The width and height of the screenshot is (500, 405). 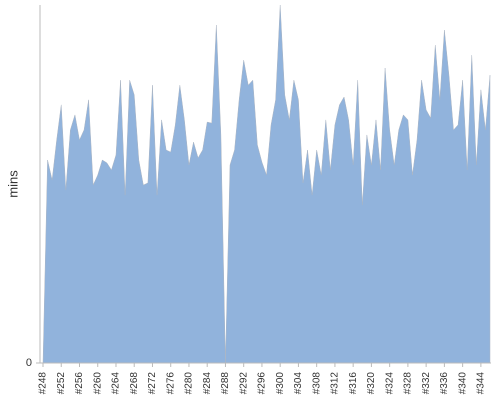 I want to click on x-tick-label: #340, so click(x=462, y=383).